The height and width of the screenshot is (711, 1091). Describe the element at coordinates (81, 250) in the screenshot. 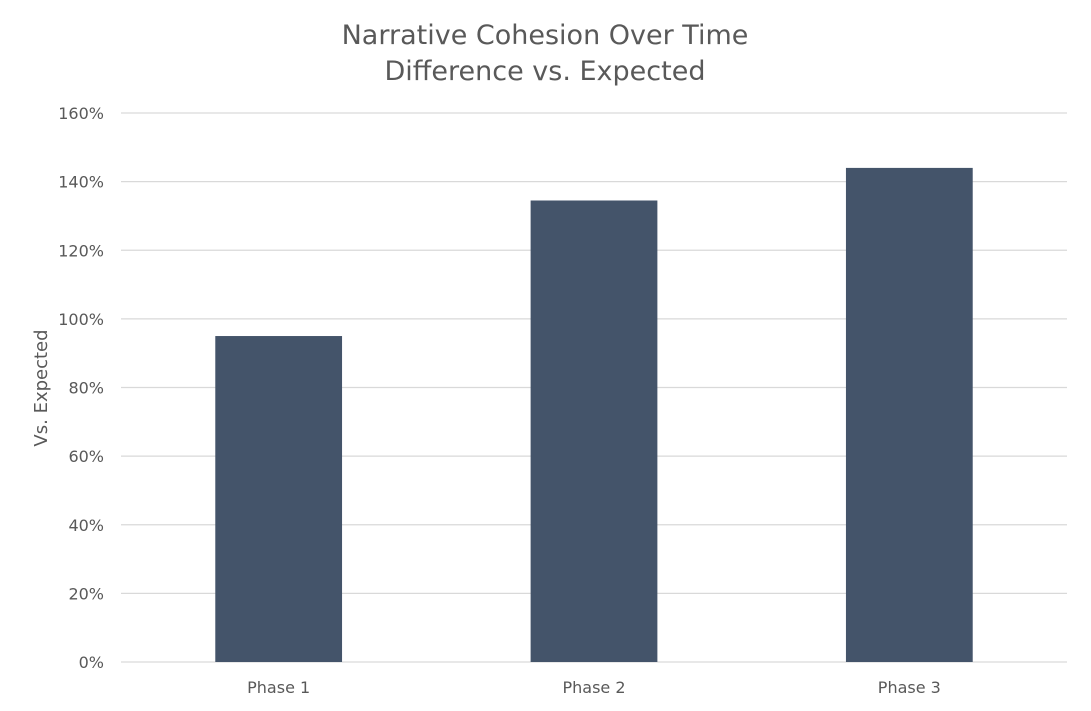

I see `y-tick-label: 120%` at that location.